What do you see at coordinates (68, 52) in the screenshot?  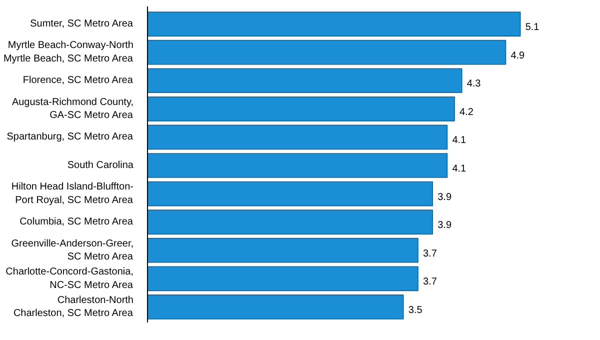 I see `y-tick-label: Myrtle Beach-Conway-North Myrtle Beach, SC Metro Area` at bounding box center [68, 52].